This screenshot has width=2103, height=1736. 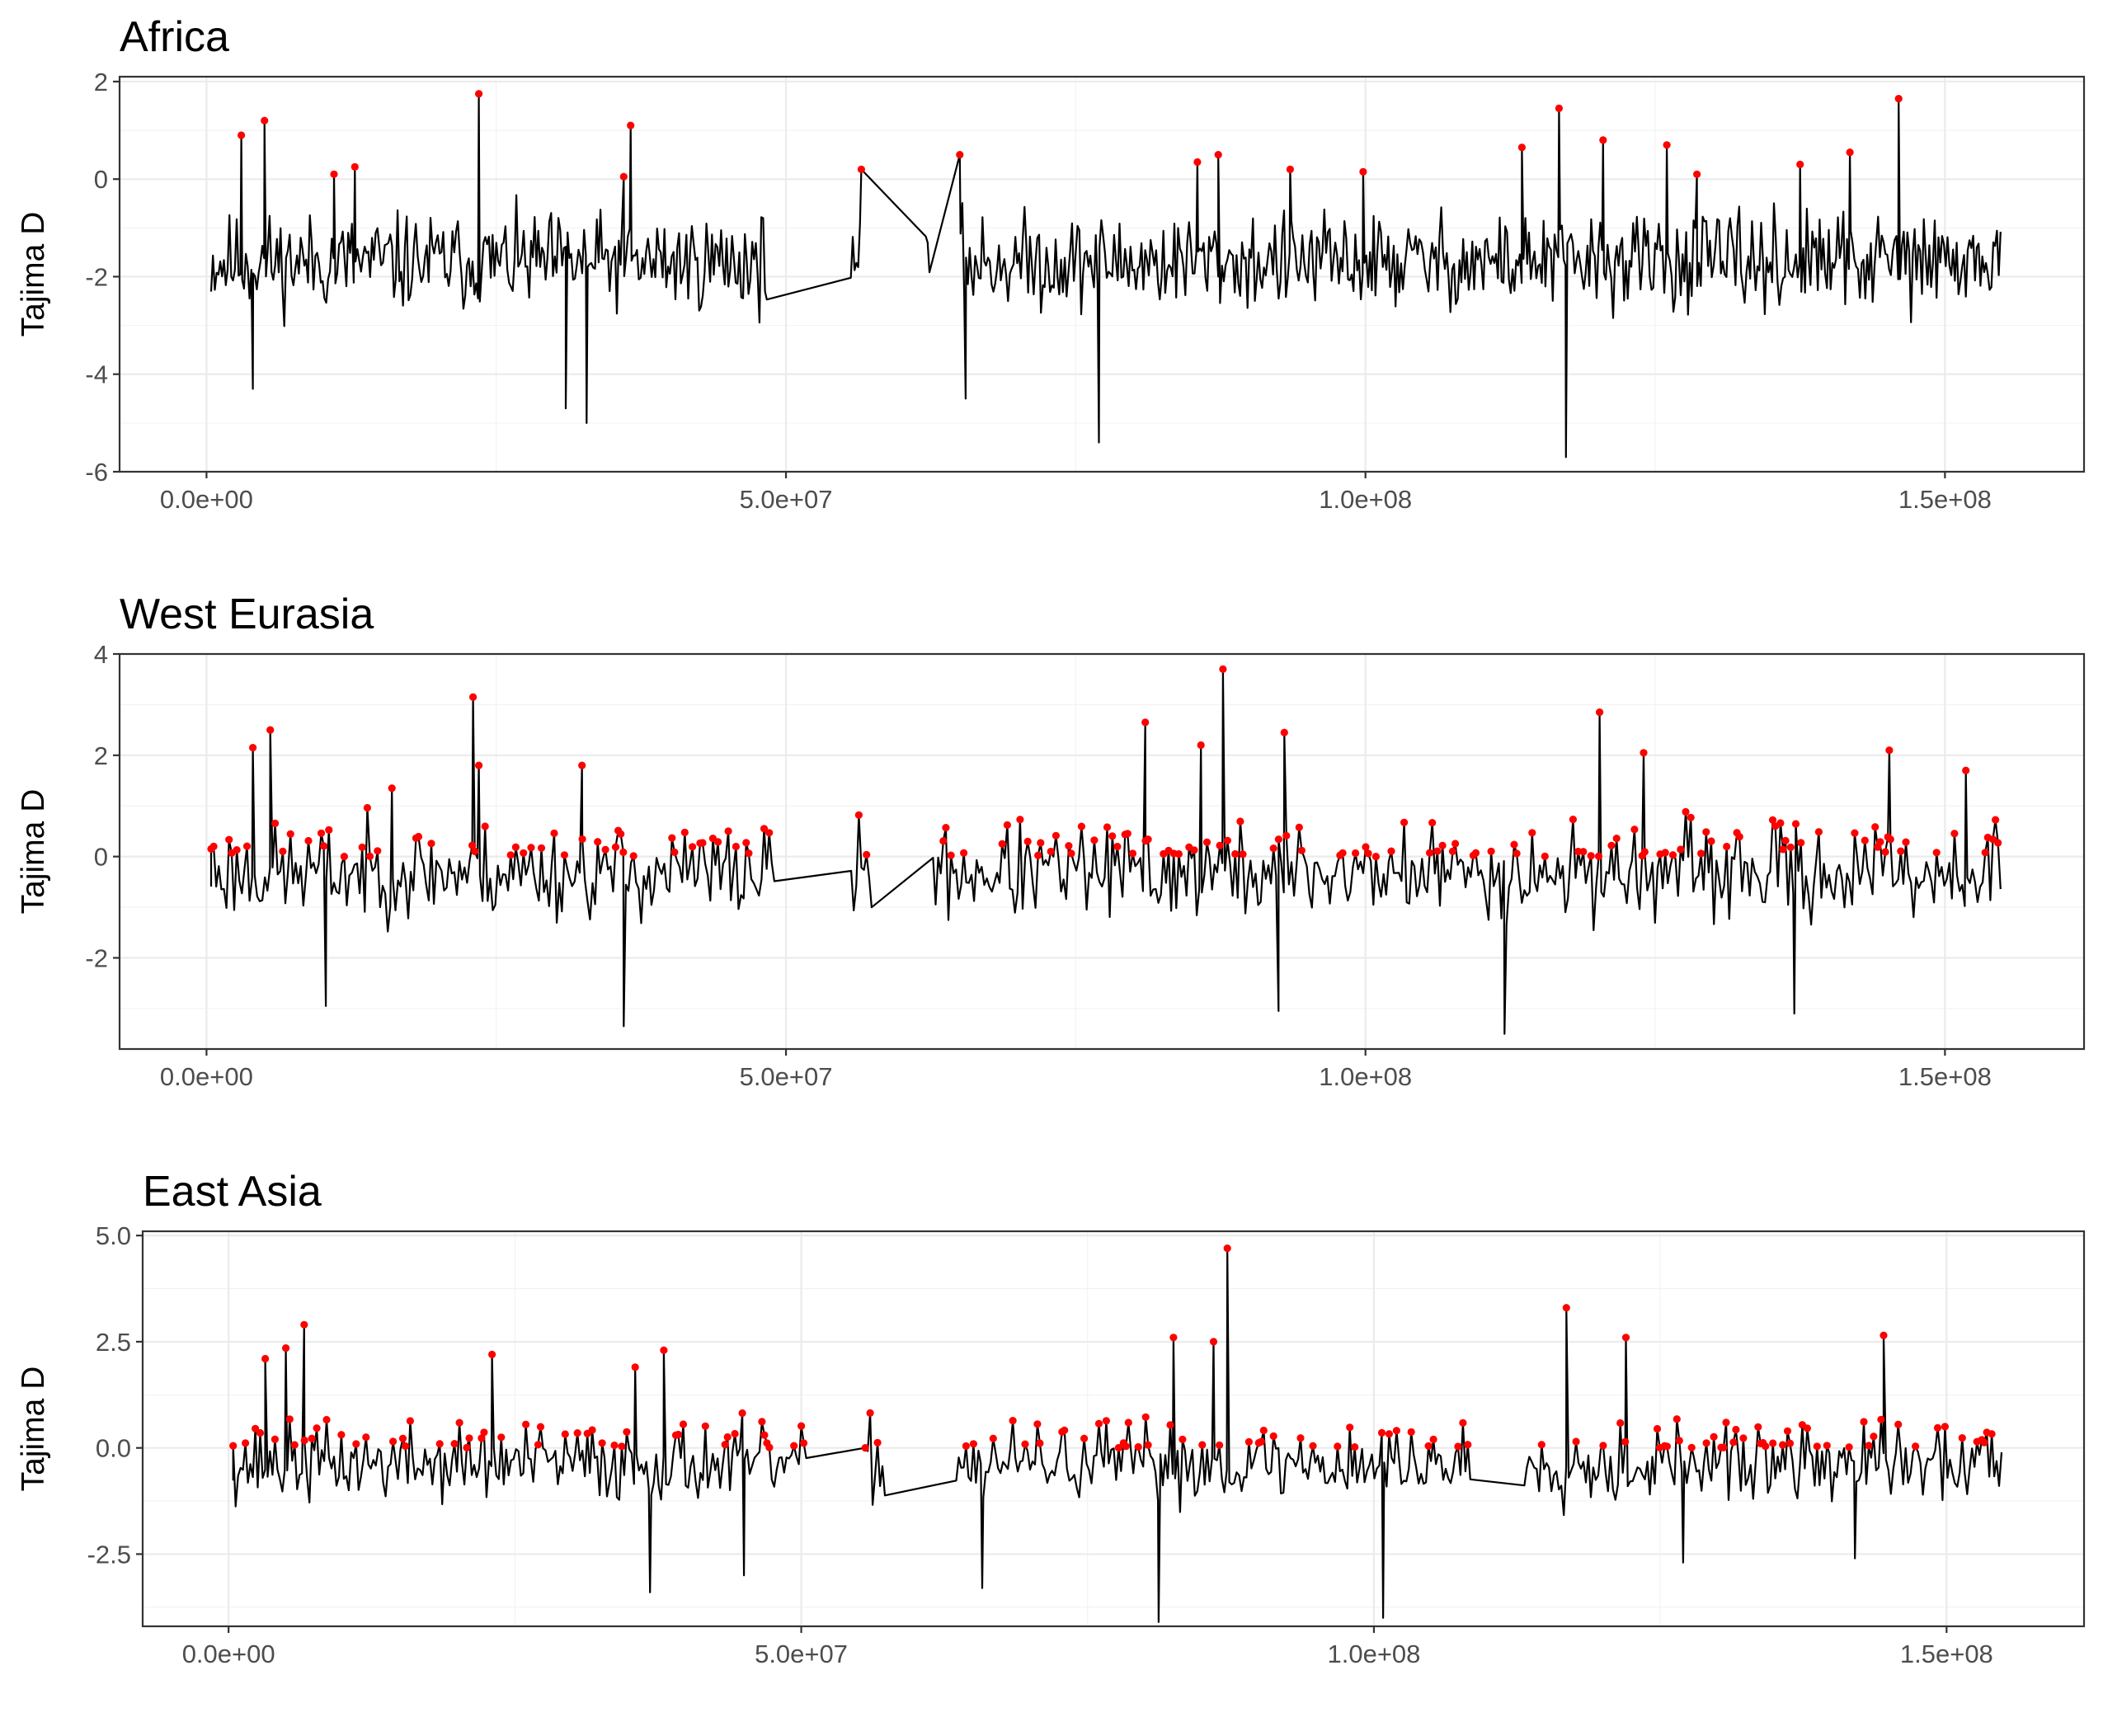 What do you see at coordinates (101, 857) in the screenshot?
I see `y-tick-label: 0` at bounding box center [101, 857].